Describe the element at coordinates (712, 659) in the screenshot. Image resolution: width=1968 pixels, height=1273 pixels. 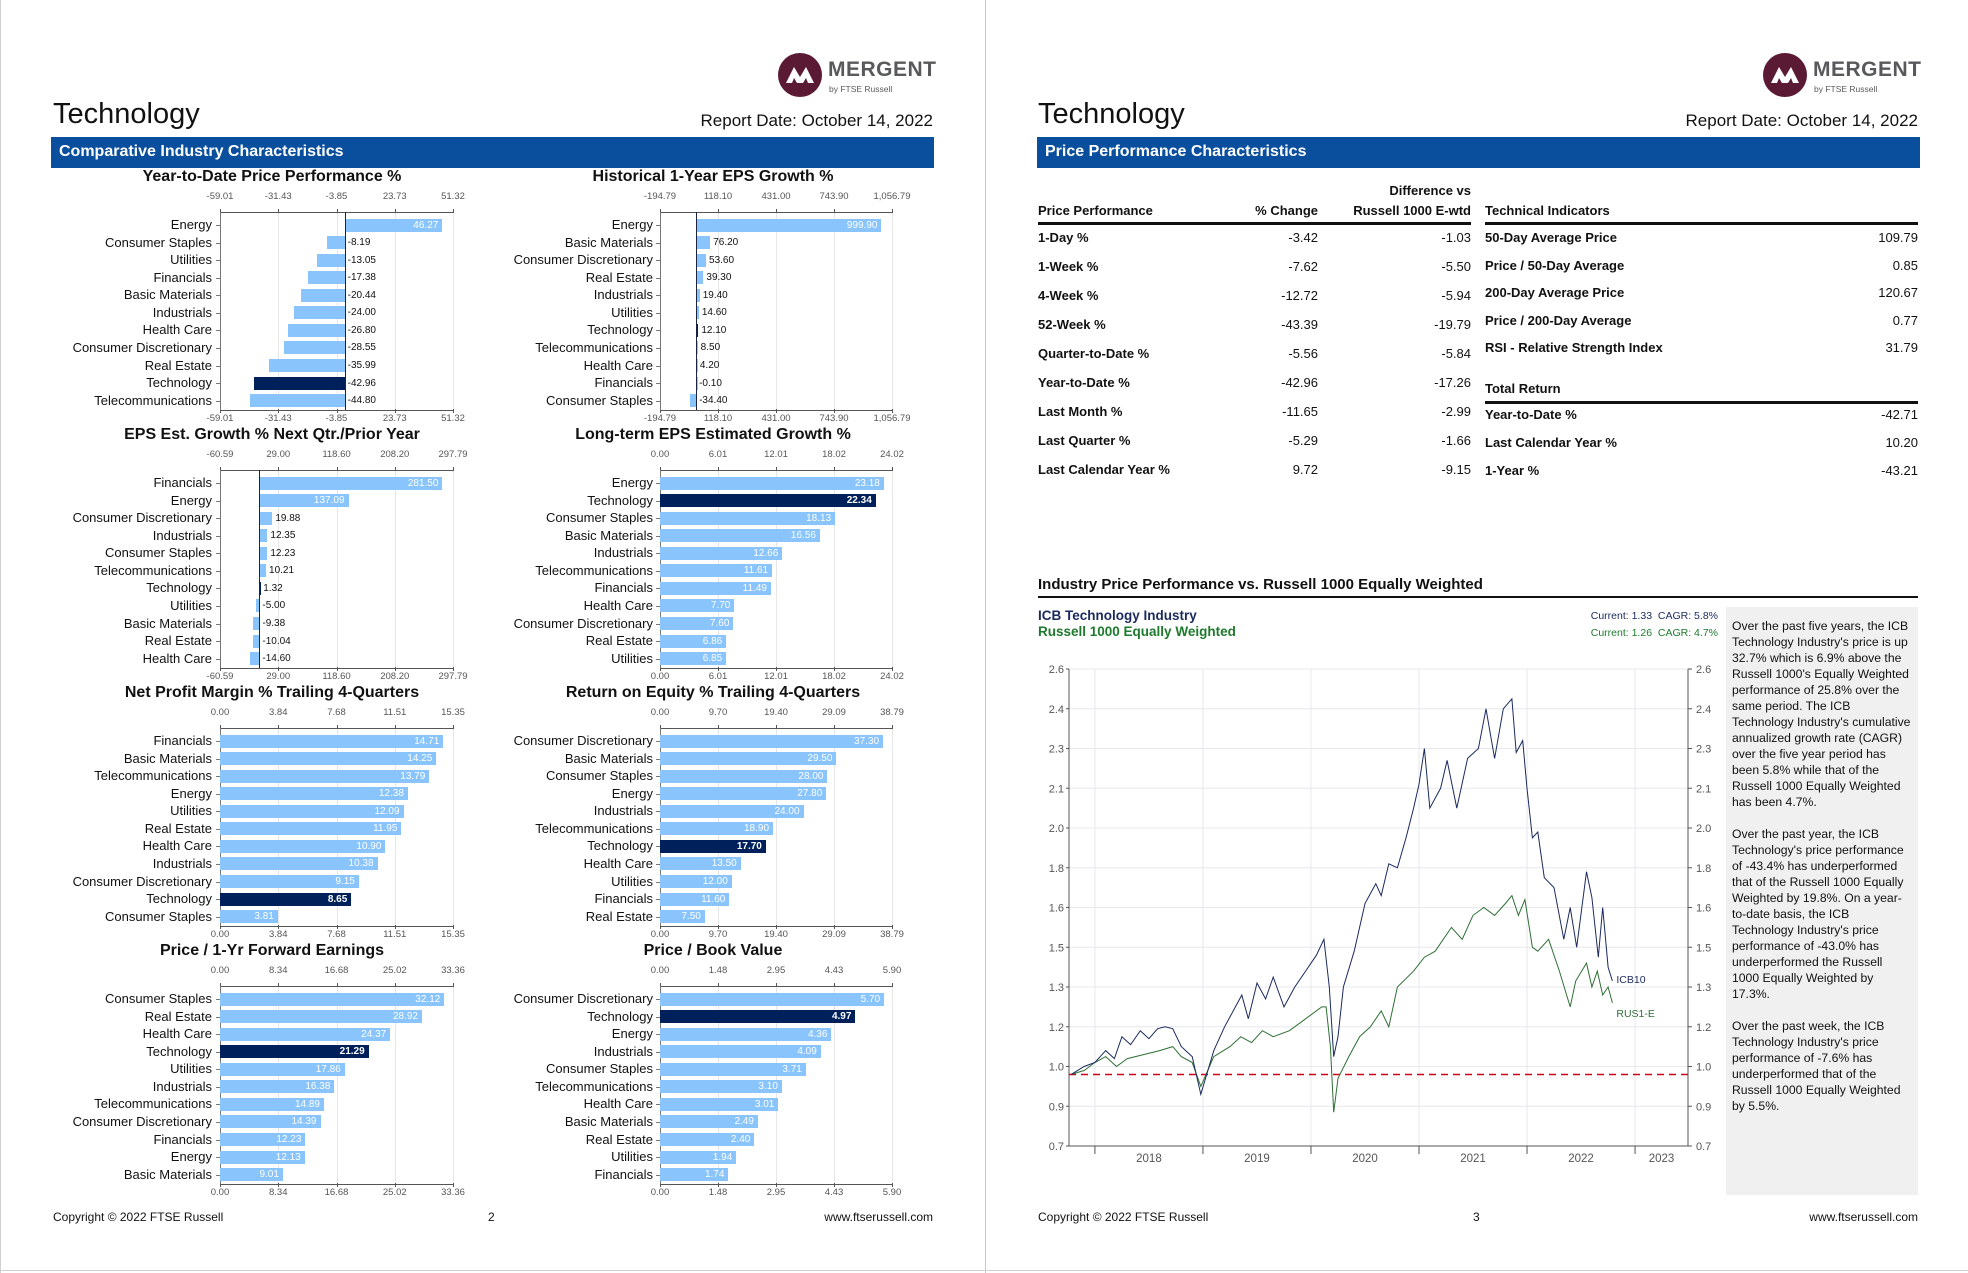
I see `bar-value-label: 6.85` at that location.